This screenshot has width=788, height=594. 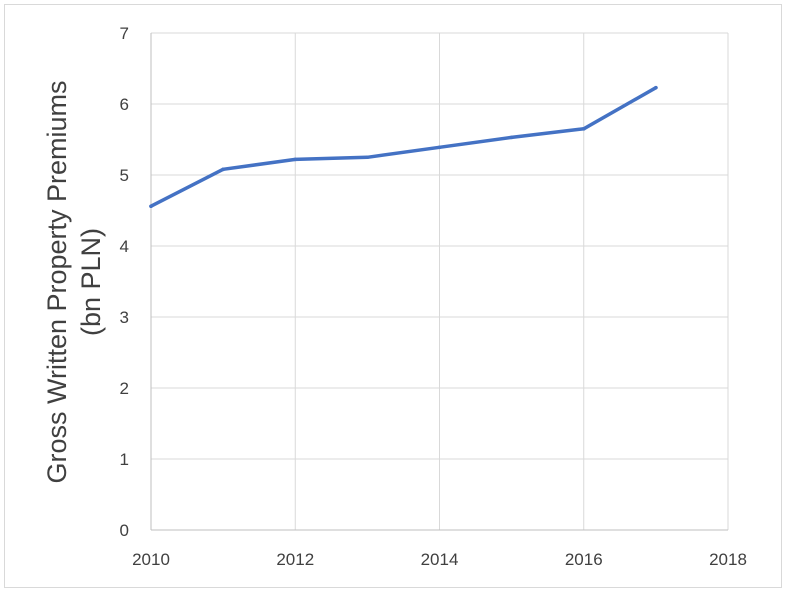 I want to click on x-tick-label: 2018, so click(x=728, y=559).